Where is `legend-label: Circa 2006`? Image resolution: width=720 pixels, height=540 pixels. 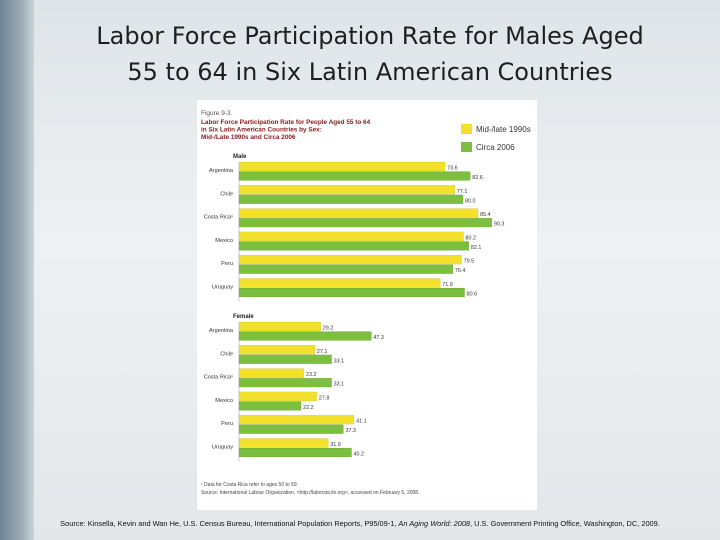 legend-label: Circa 2006 is located at coordinates (495, 147).